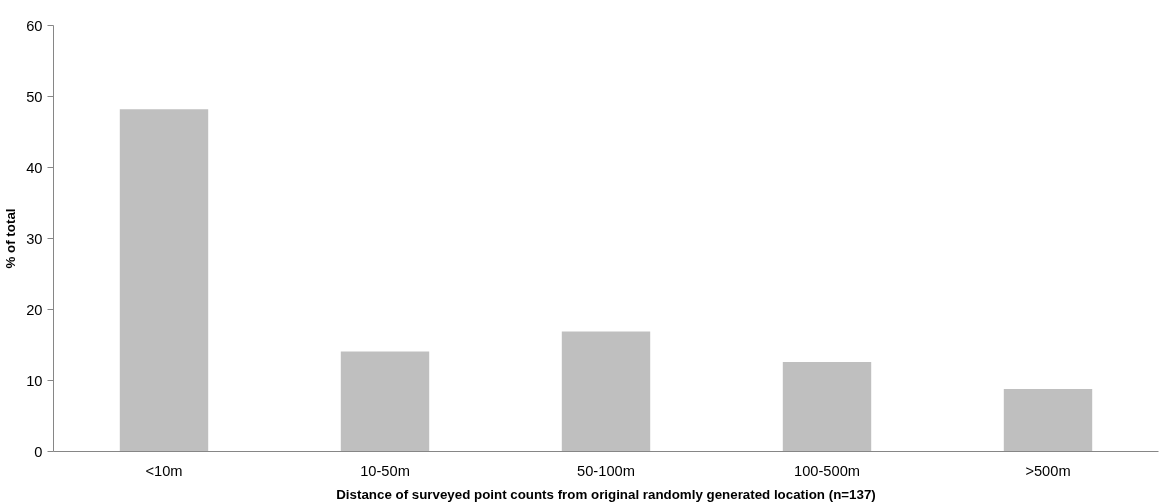 The image size is (1163, 504). What do you see at coordinates (606, 470) in the screenshot?
I see `x-tick-label: 50-100m` at bounding box center [606, 470].